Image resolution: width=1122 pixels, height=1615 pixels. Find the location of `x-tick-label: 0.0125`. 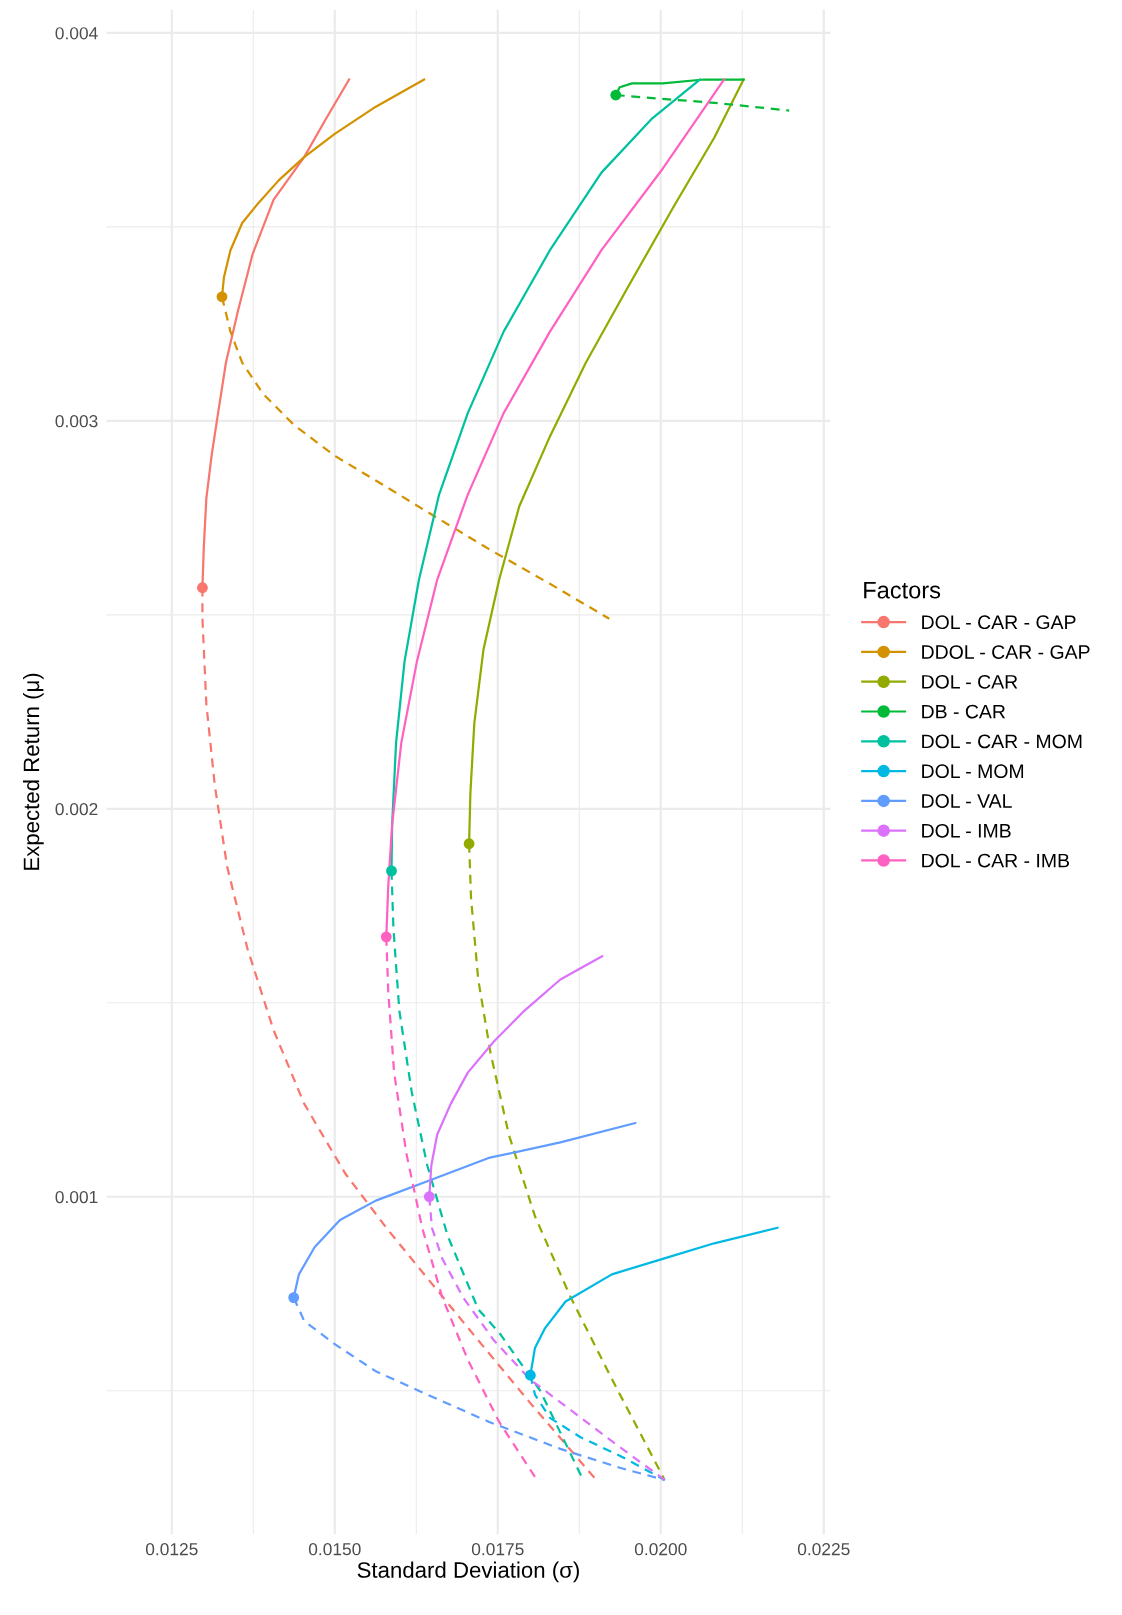

x-tick-label: 0.0125 is located at coordinates (171, 1549).